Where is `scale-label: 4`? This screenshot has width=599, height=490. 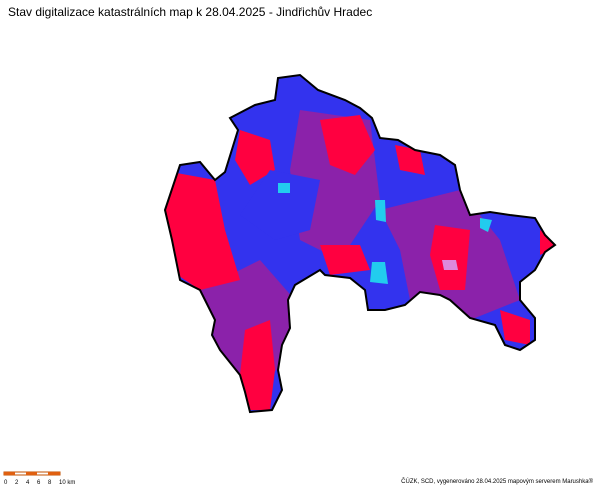 scale-label: 4 is located at coordinates (28, 483).